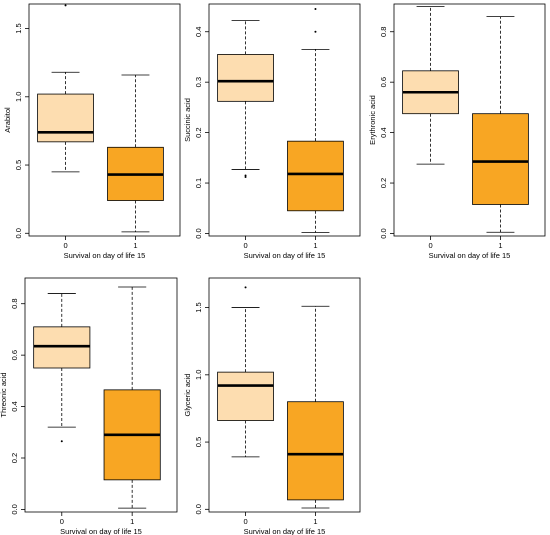 Image resolution: width=550 pixels, height=535 pixels. Describe the element at coordinates (187, 120) in the screenshot. I see `y-axis-label: Succinic acid` at that location.